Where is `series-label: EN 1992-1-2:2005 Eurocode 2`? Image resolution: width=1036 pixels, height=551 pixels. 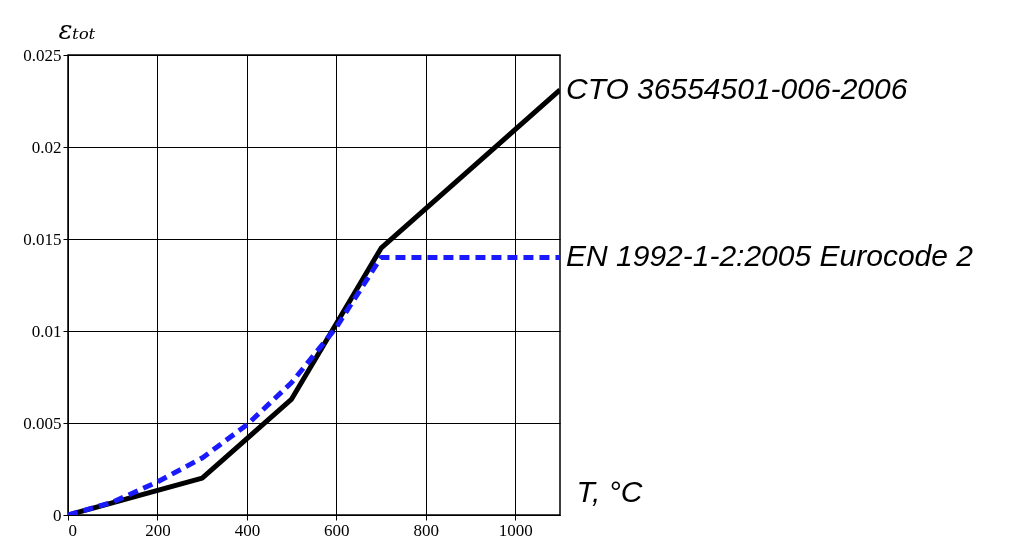 series-label: EN 1992-1-2:2005 Eurocode 2 is located at coordinates (770, 256).